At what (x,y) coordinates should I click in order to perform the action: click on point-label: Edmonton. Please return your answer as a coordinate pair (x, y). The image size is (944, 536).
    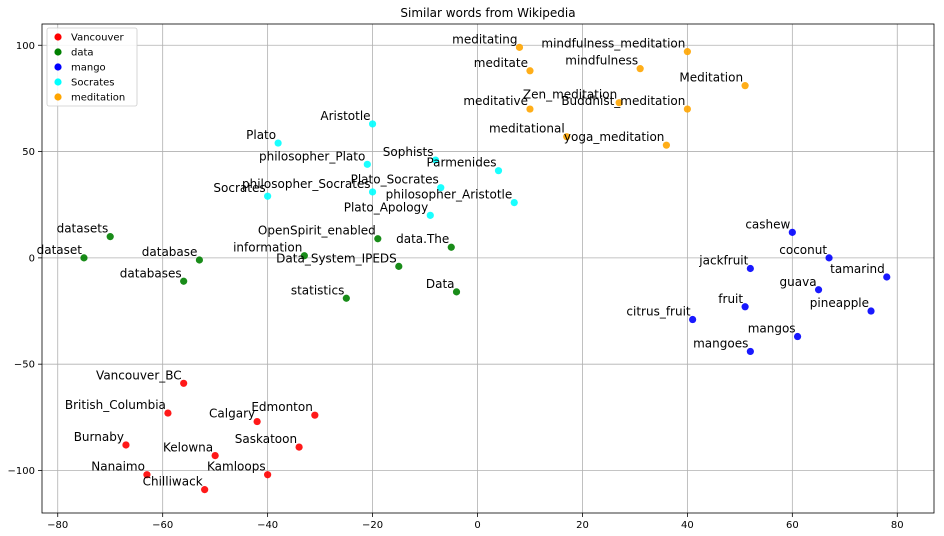
    Looking at the image, I should click on (282, 407).